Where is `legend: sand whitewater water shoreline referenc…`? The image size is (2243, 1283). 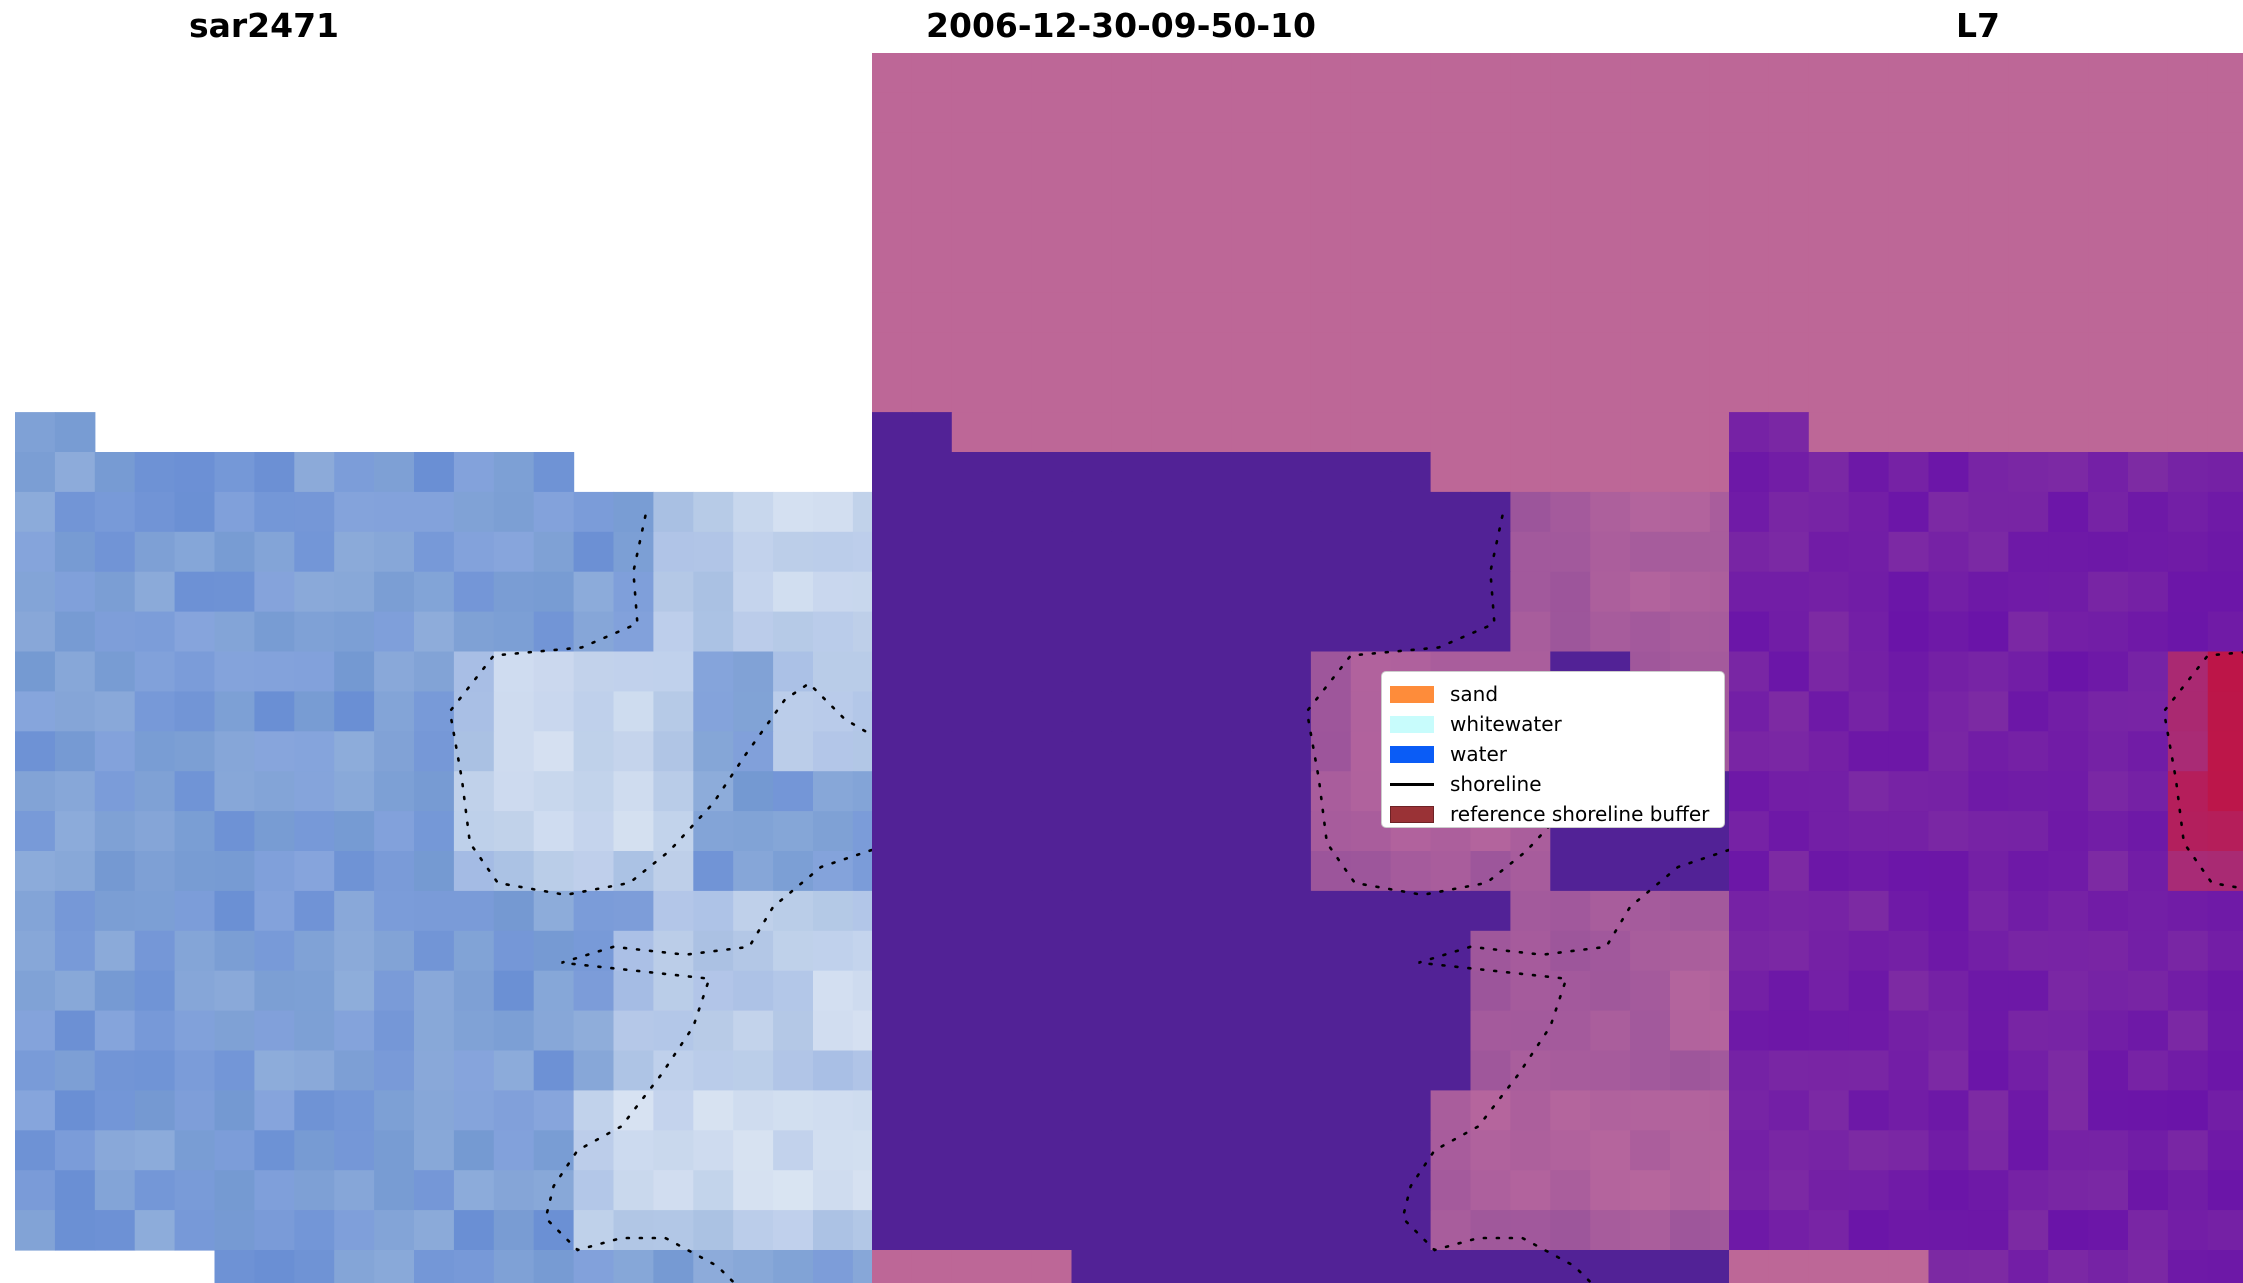 legend: sand whitewater water shoreline referenc… is located at coordinates (1553, 749).